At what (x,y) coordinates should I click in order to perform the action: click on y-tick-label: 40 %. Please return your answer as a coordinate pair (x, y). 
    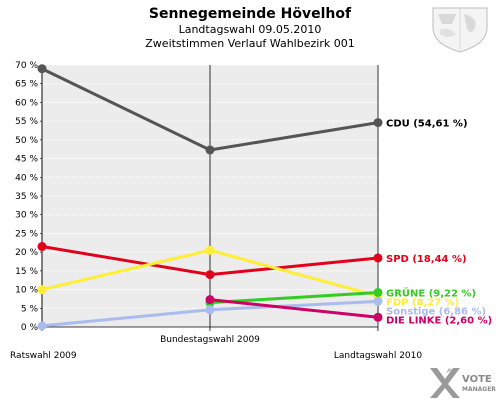
    Looking at the image, I should click on (26, 178).